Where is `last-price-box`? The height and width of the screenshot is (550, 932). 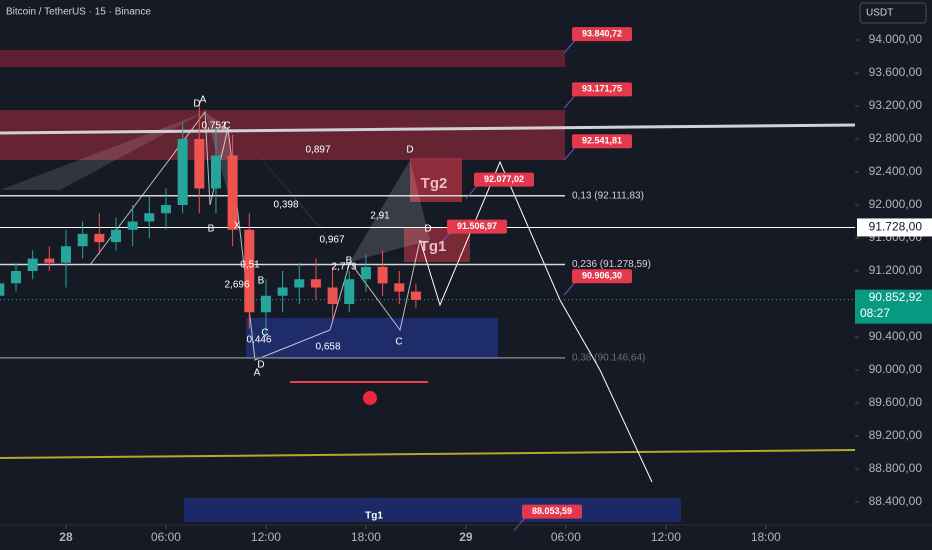 last-price-box is located at coordinates (893, 306).